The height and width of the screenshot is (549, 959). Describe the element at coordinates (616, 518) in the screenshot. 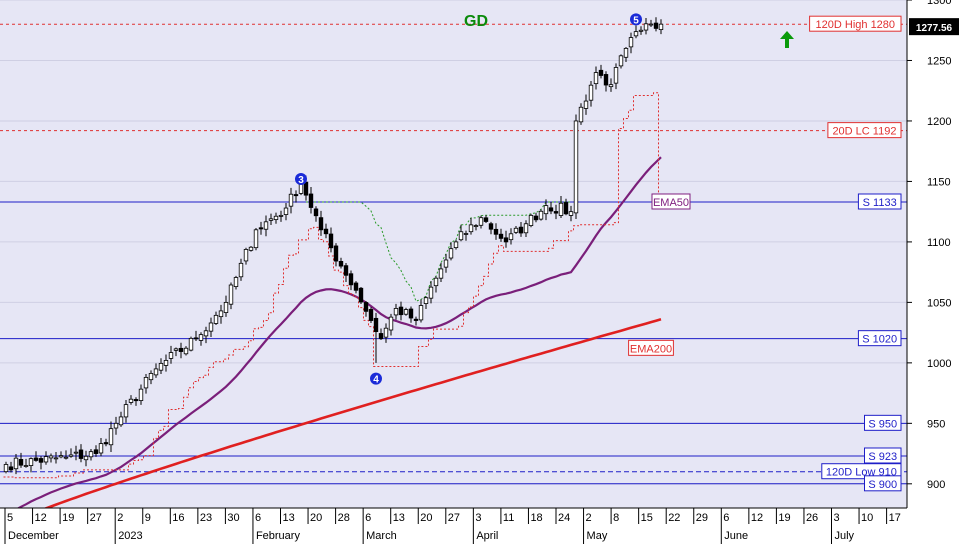

I see `x-tick-label-22: 8` at that location.